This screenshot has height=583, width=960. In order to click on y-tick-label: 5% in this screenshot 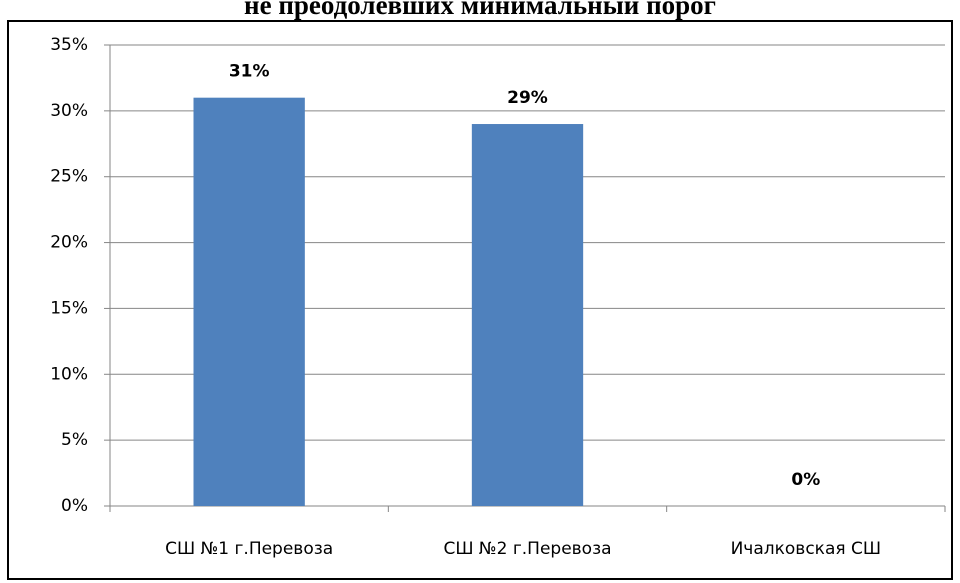, I will do `click(74, 440)`.